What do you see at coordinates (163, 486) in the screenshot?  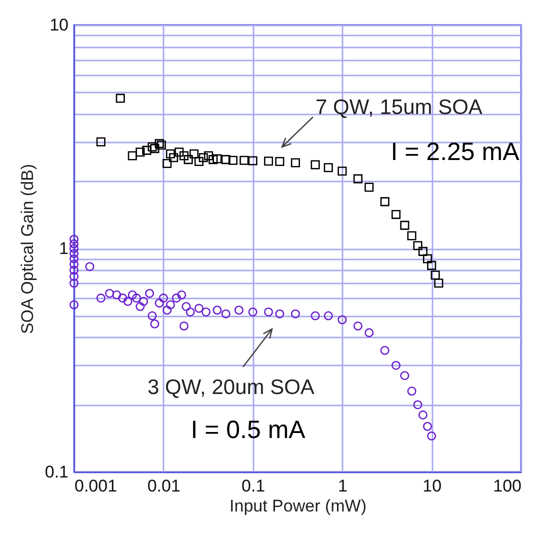 I see `x-tick-label: 0.01` at bounding box center [163, 486].